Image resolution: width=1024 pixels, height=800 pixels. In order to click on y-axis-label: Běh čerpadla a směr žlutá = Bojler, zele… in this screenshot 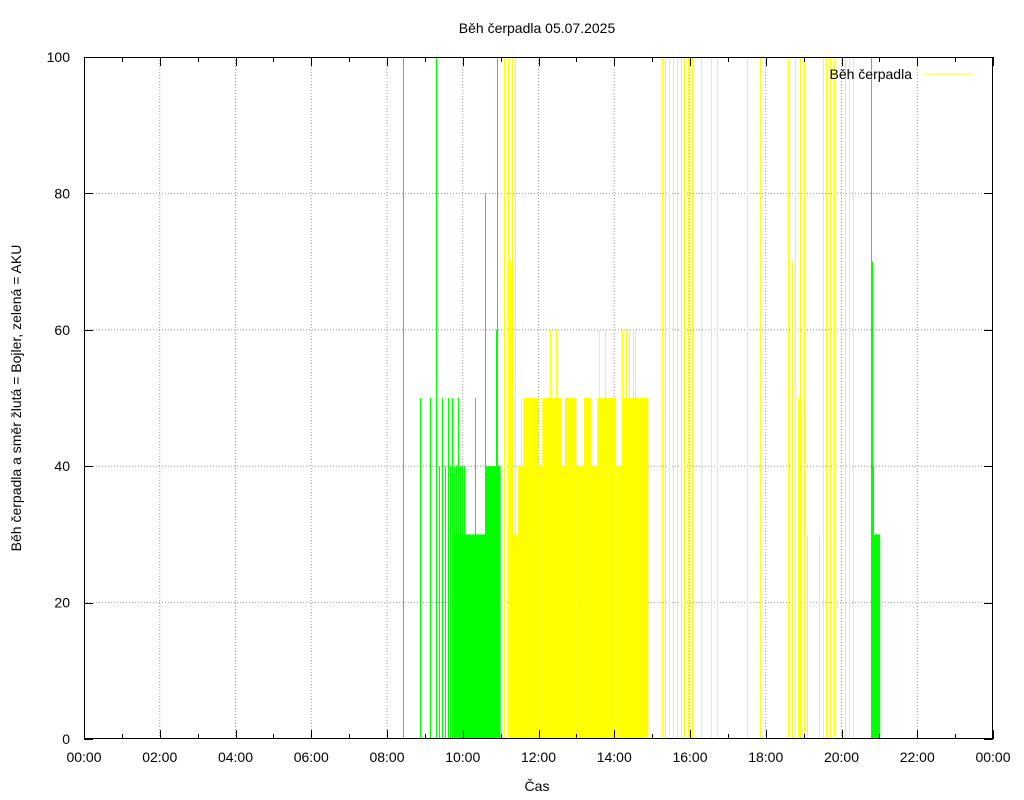, I will do `click(16, 398)`.